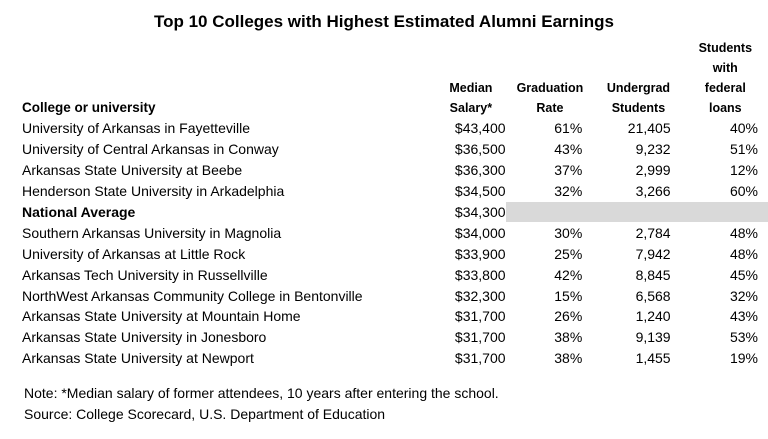 This screenshot has height=439, width=768. What do you see at coordinates (653, 295) in the screenshot?
I see `undergrad-cell: 6,568` at bounding box center [653, 295].